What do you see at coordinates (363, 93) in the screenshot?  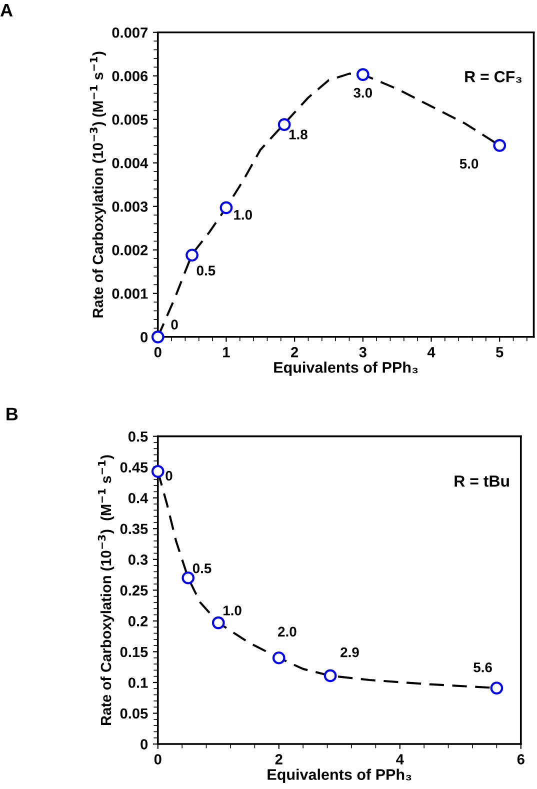 I see `annotation: 3.0` at bounding box center [363, 93].